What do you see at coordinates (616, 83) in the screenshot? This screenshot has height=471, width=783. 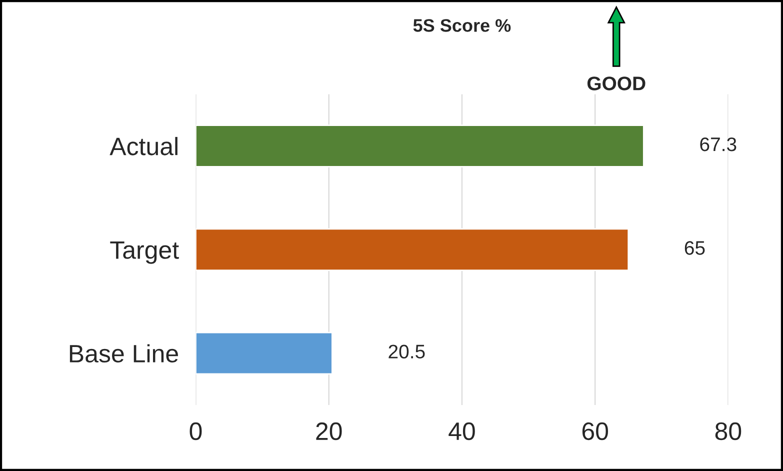 I see `text: GOOD` at bounding box center [616, 83].